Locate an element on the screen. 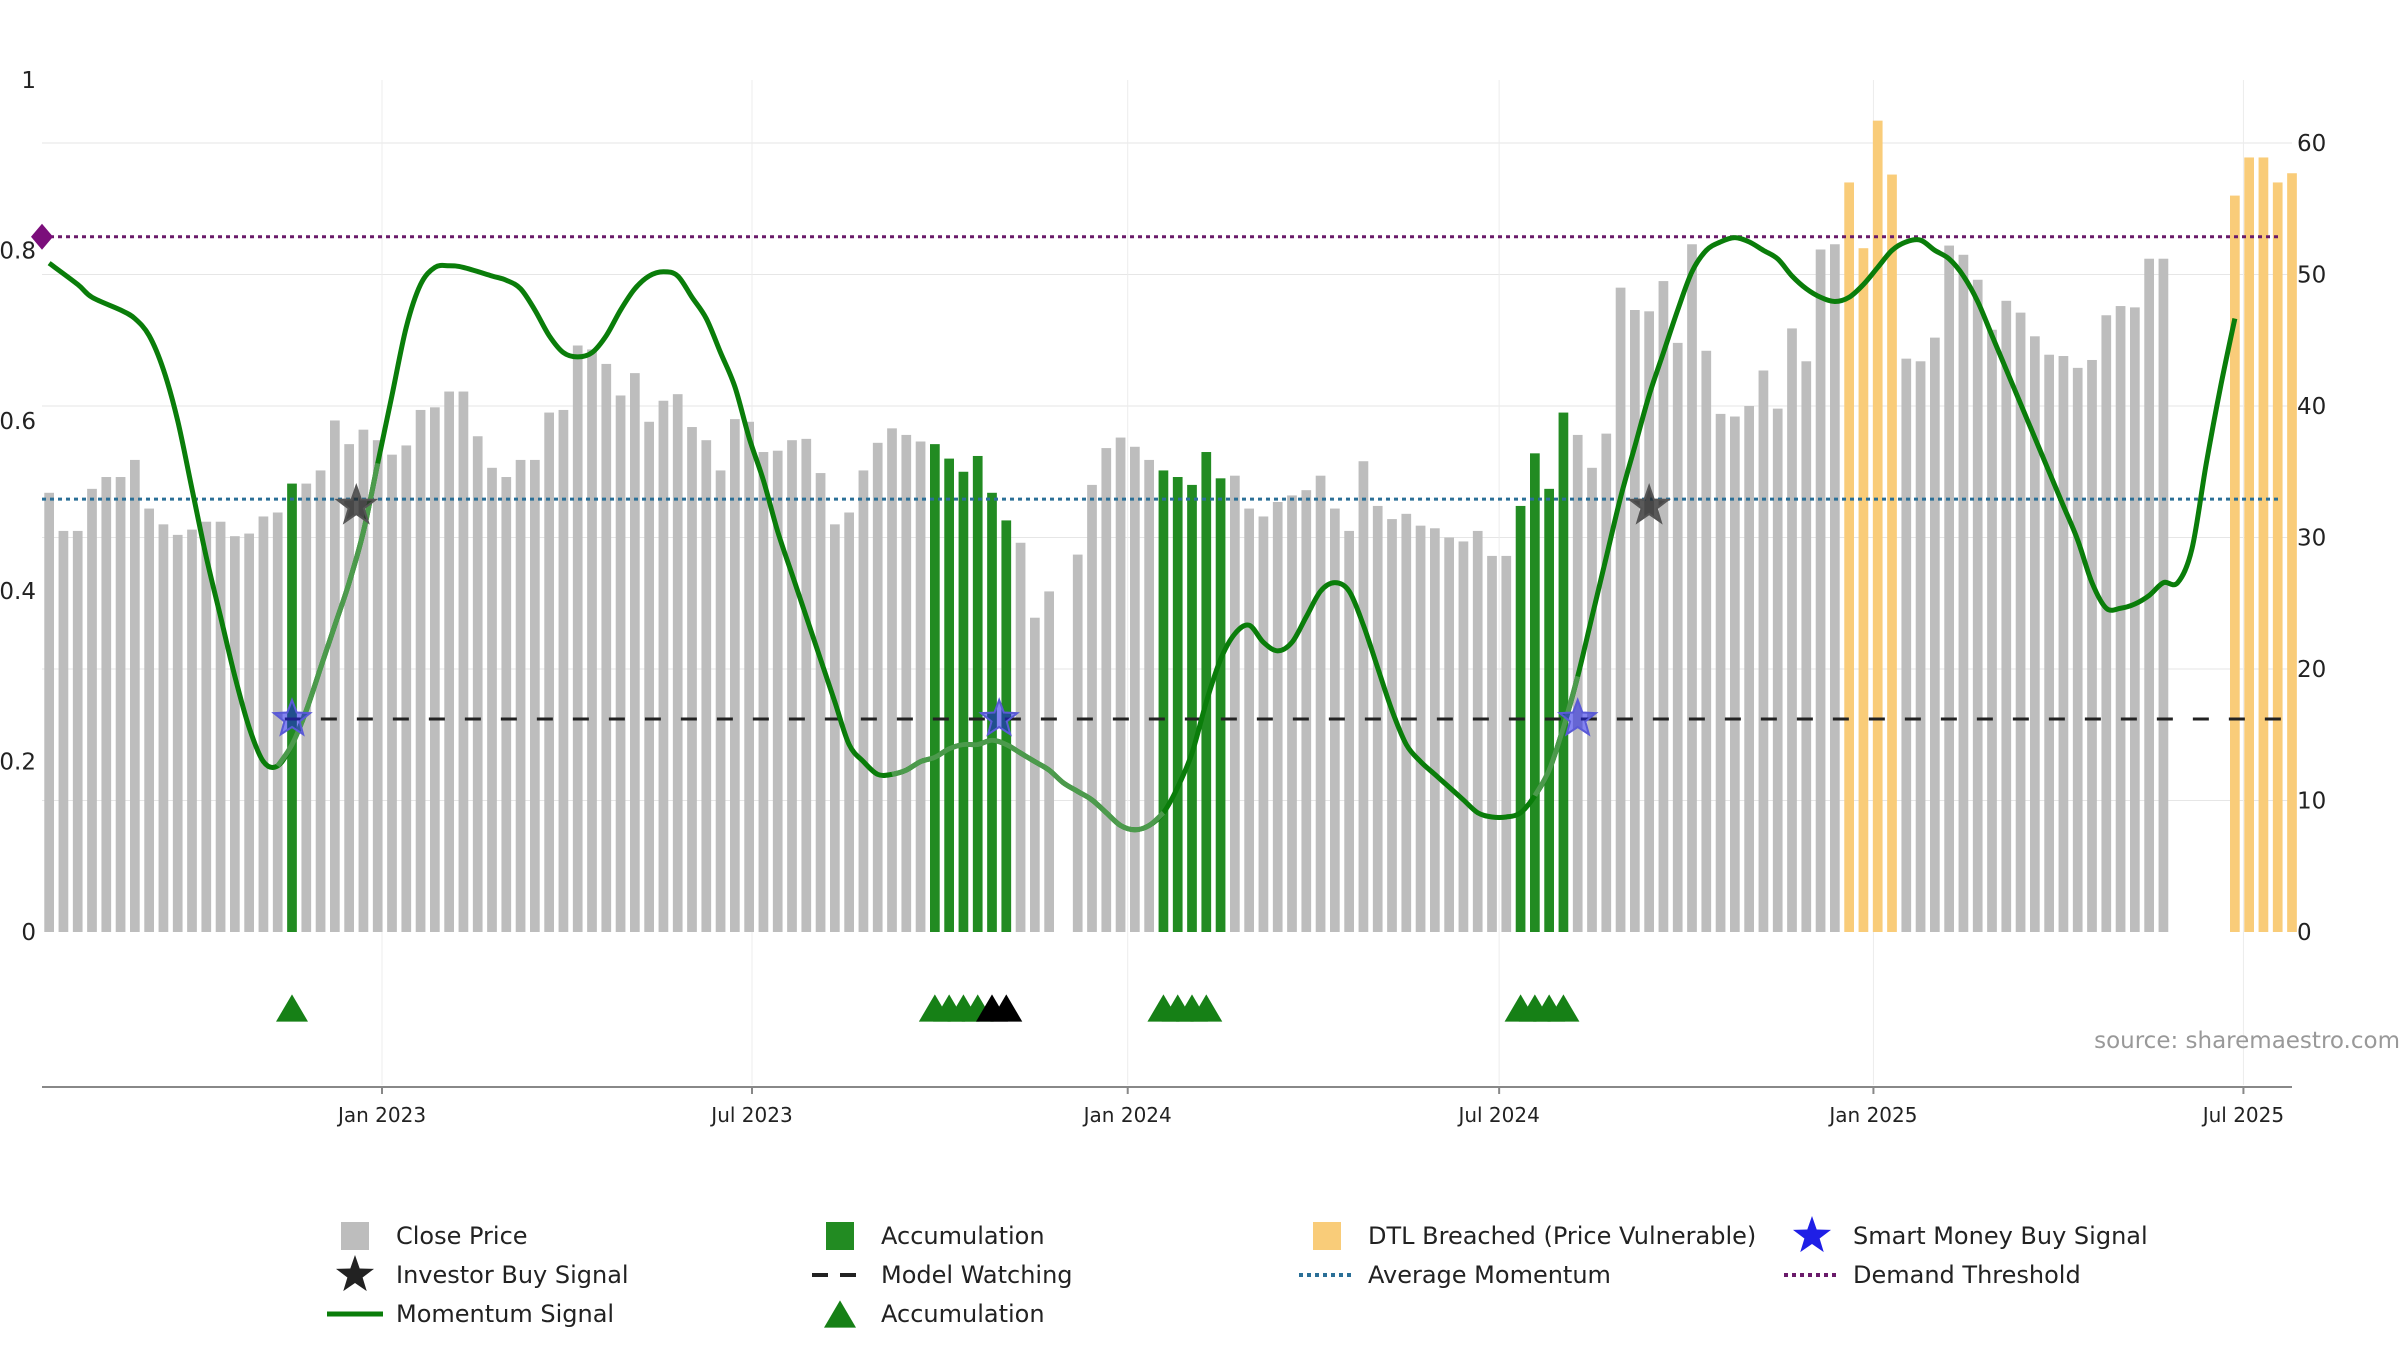 This screenshot has height=1350, width=2400. legend-item: DTL Breached (Price Vulnerable) is located at coordinates (1534, 1236).